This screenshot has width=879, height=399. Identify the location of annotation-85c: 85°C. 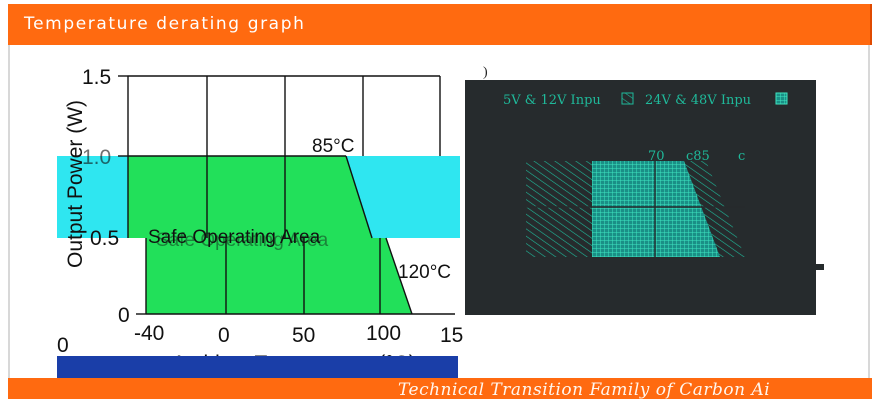
(333, 146).